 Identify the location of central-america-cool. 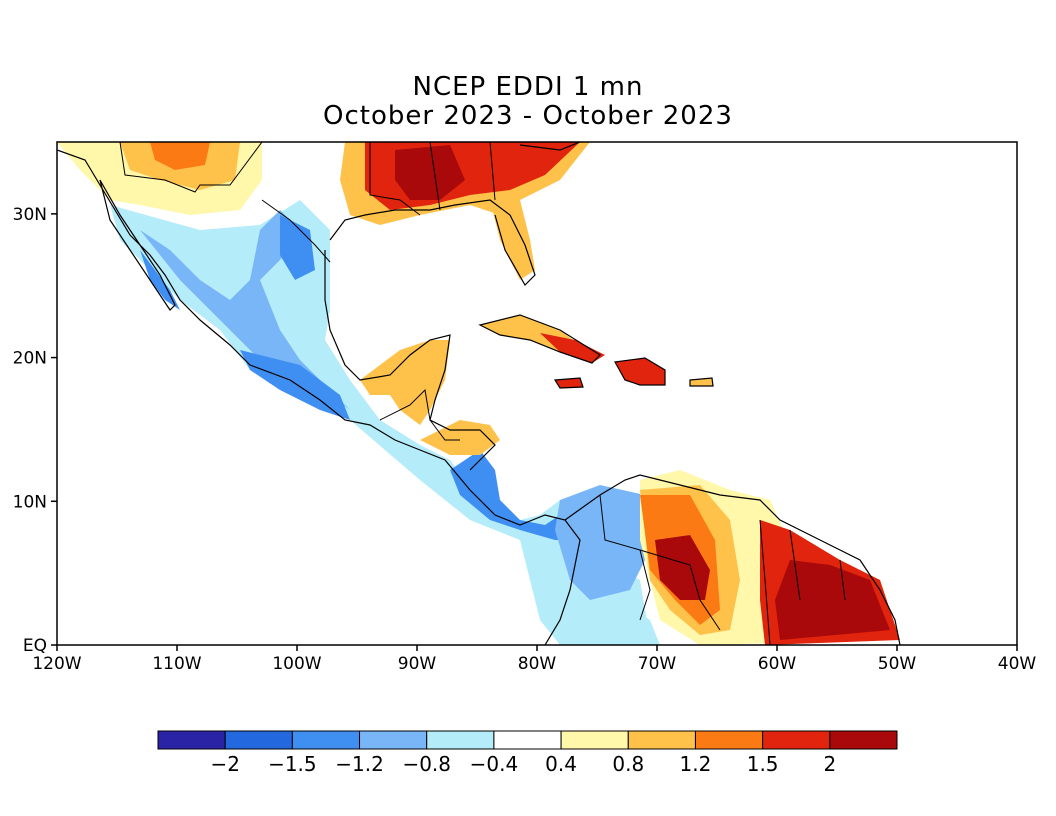
(510, 495).